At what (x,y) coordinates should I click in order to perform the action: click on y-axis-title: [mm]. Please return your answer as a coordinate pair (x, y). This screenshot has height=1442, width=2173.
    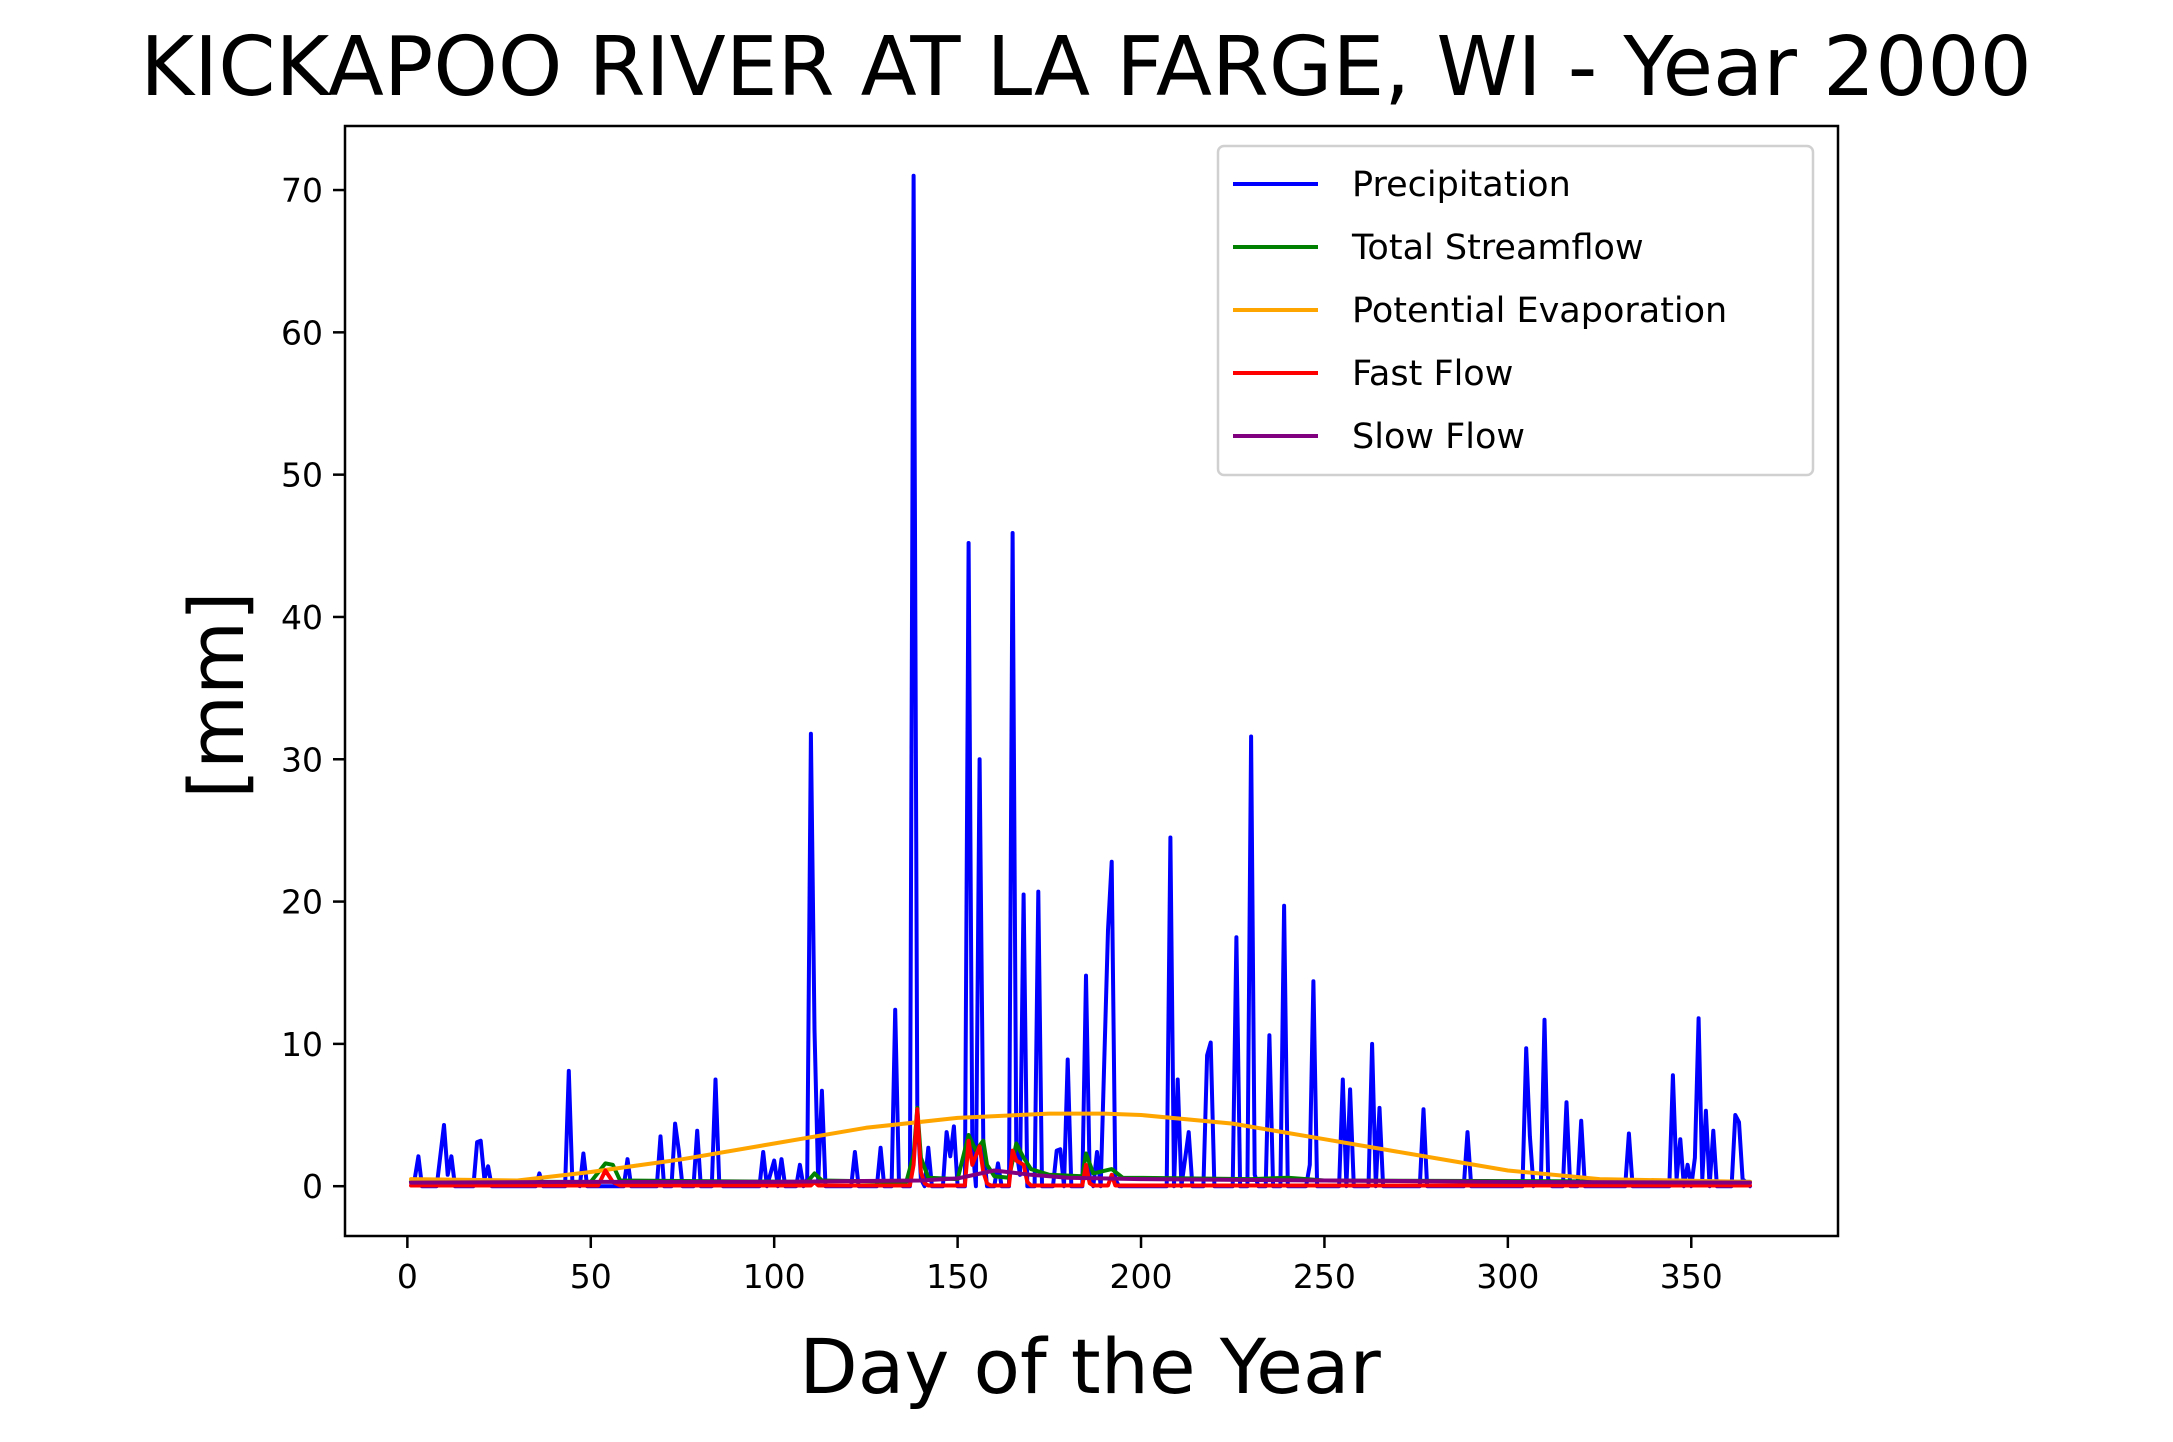
    Looking at the image, I should click on (216, 694).